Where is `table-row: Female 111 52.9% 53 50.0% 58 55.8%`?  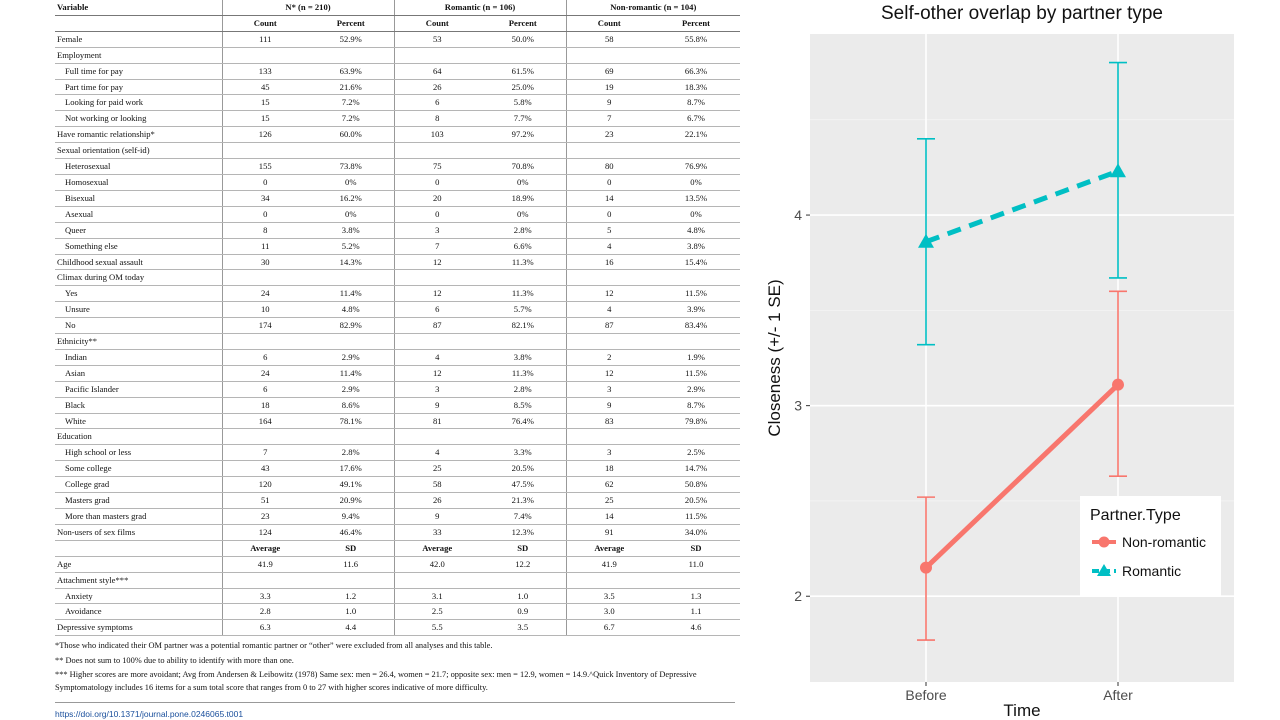 table-row: Female 111 52.9% 53 50.0% 58 55.8% is located at coordinates (398, 39).